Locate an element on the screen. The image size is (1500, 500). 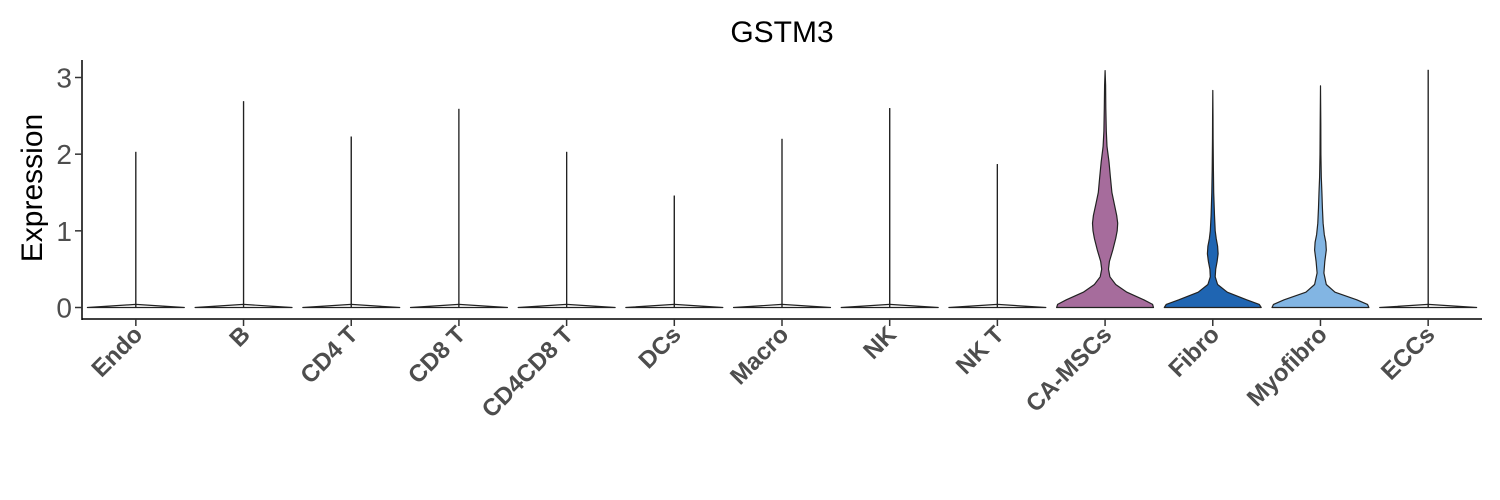
y-tick-label: 0 is located at coordinates (64, 308).